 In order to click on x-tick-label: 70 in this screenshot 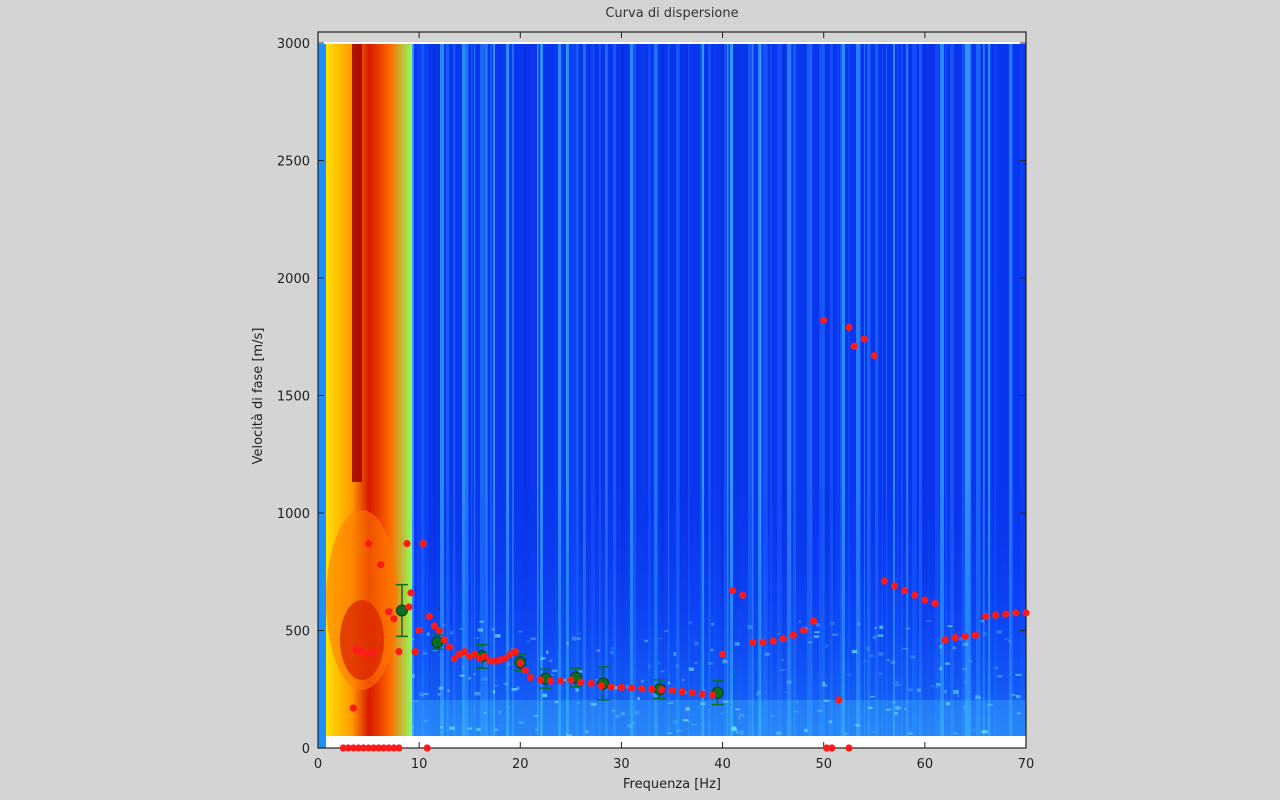, I will do `click(1026, 764)`.